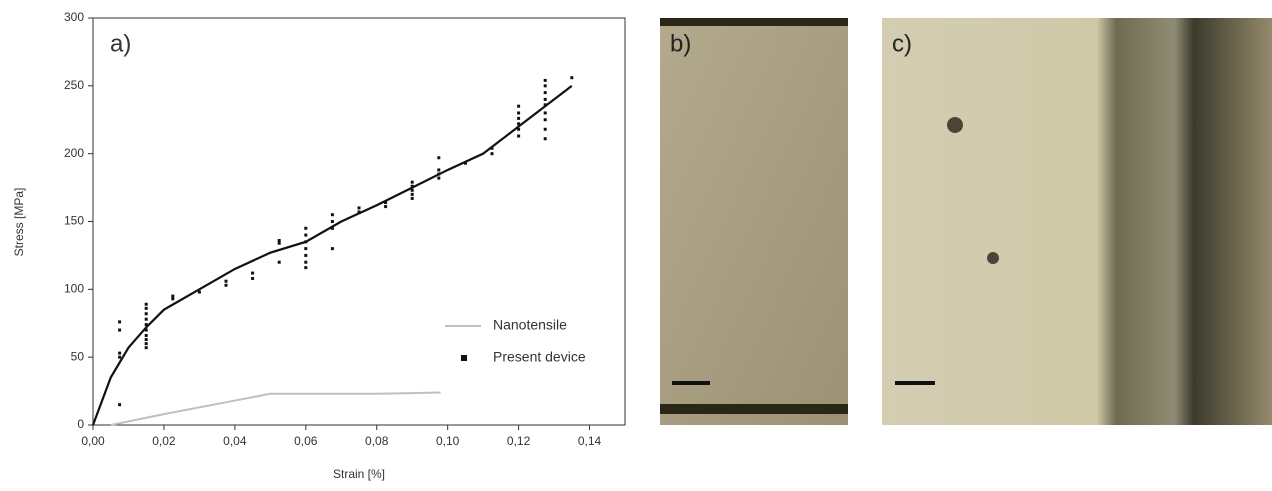 This screenshot has height=491, width=1272. What do you see at coordinates (448, 441) in the screenshot?
I see `x-tick-label: 0,10` at bounding box center [448, 441].